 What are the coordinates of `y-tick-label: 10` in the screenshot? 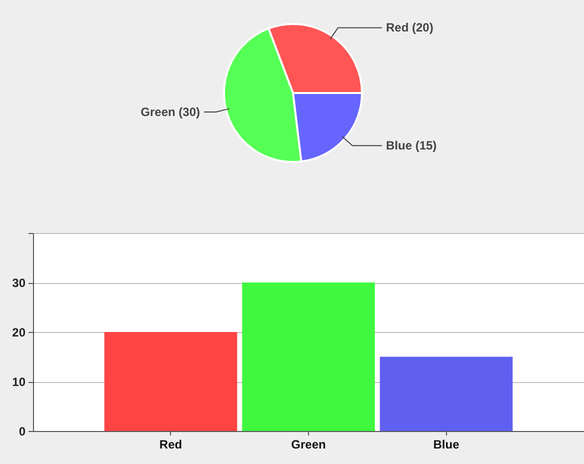 It's located at (19, 382).